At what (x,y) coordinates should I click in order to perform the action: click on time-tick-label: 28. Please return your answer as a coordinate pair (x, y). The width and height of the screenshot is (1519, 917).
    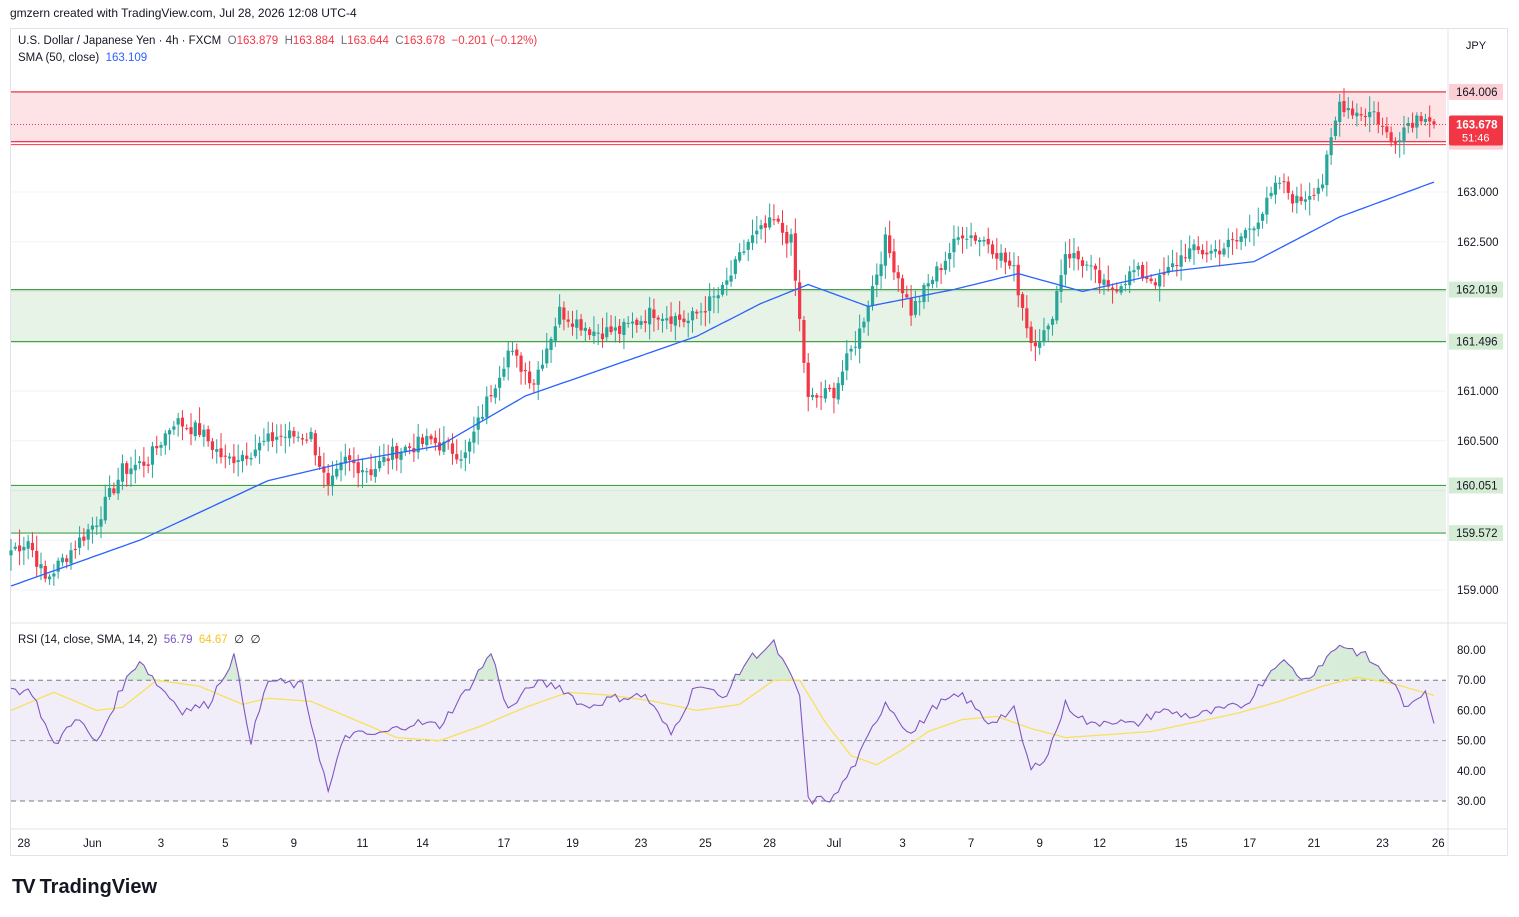
    Looking at the image, I should click on (23, 844).